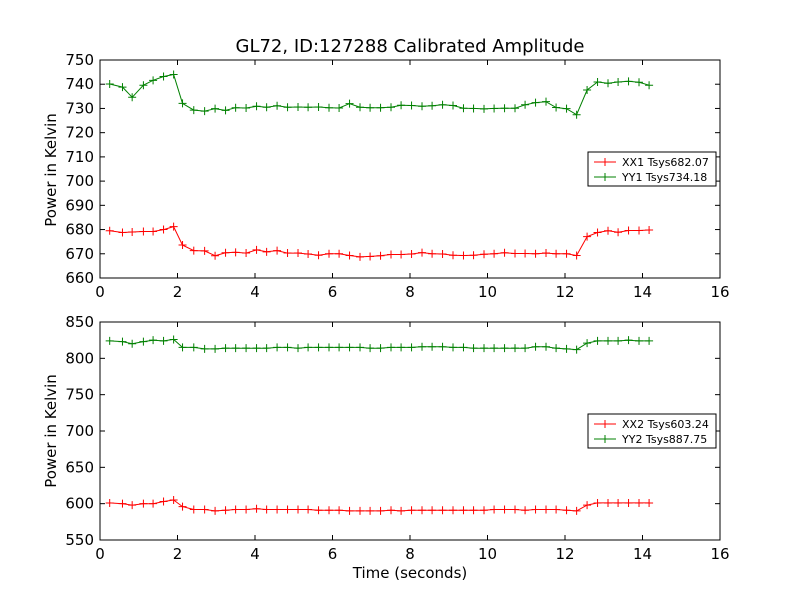 This screenshot has width=800, height=605. What do you see at coordinates (410, 554) in the screenshot?
I see `bottom-xtick-label: 8` at bounding box center [410, 554].